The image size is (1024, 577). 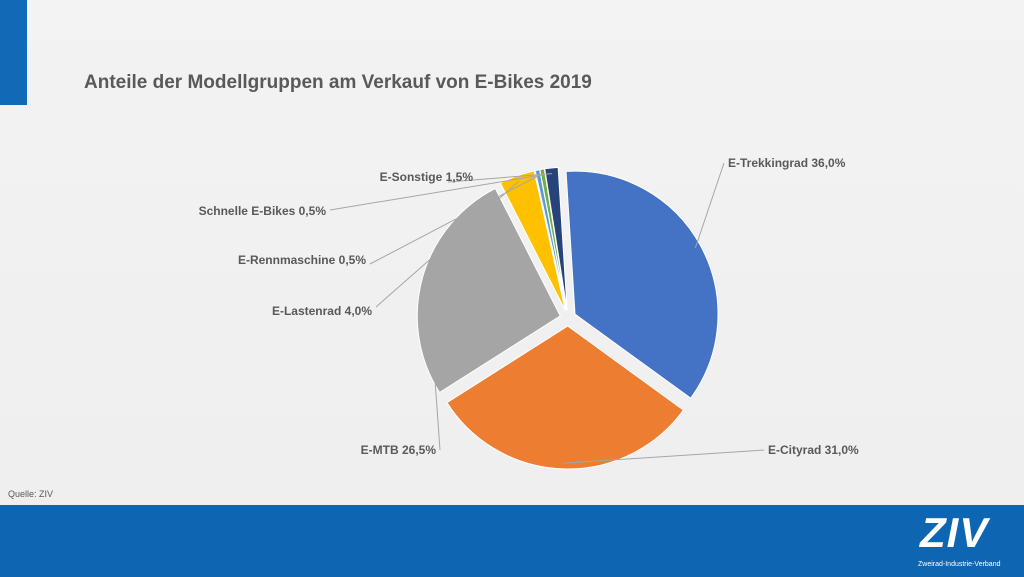 What do you see at coordinates (664, 456) in the screenshot?
I see `leader-line-e-cityrad` at bounding box center [664, 456].